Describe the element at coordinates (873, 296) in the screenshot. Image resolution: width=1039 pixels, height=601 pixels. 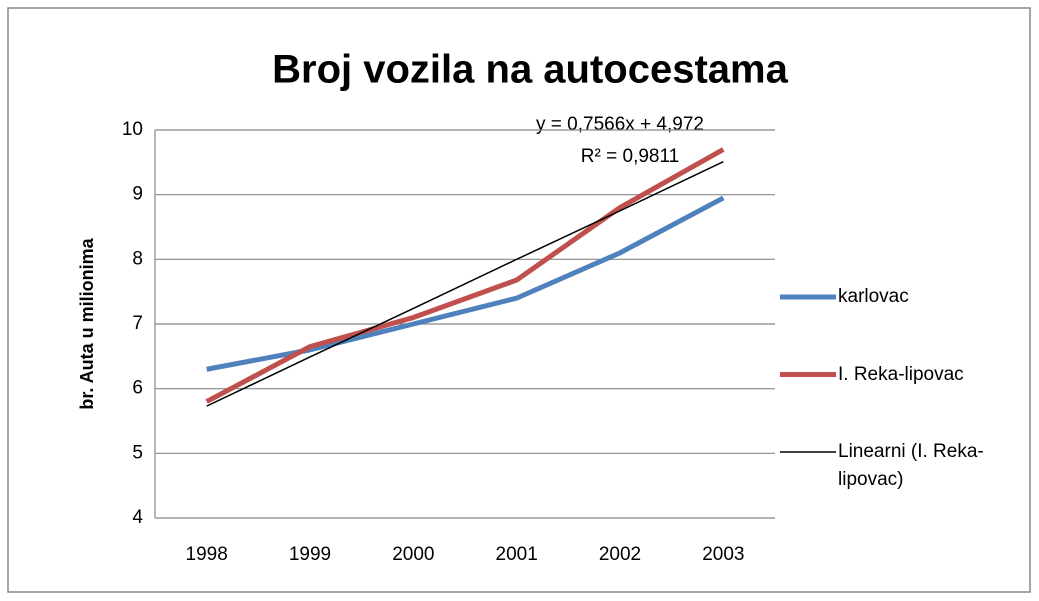
I see `legend-label: karlovac` at that location.